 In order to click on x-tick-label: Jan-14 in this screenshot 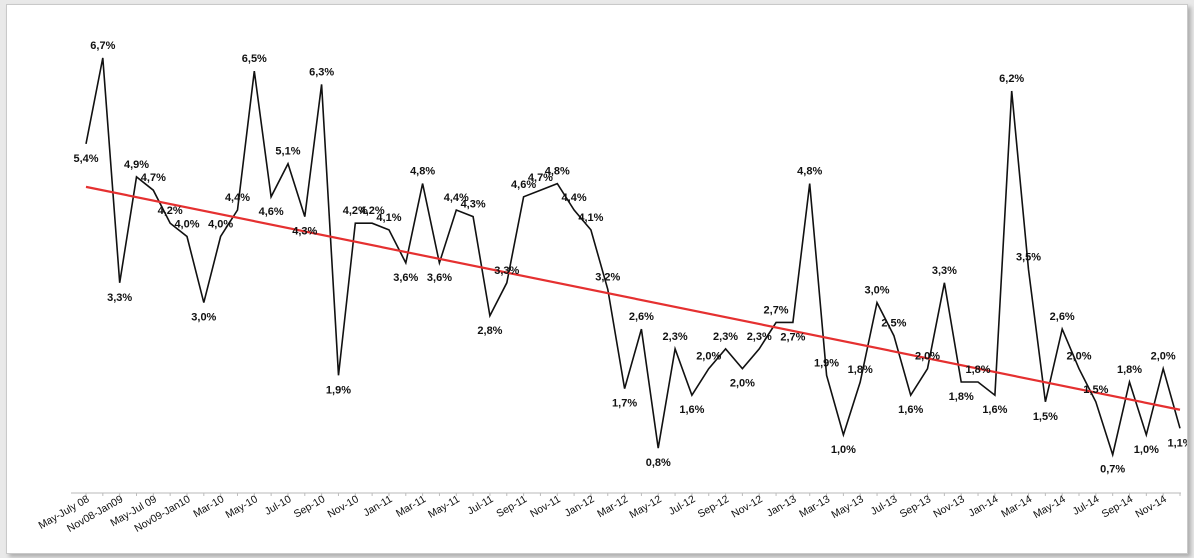, I will do `click(984, 506)`.